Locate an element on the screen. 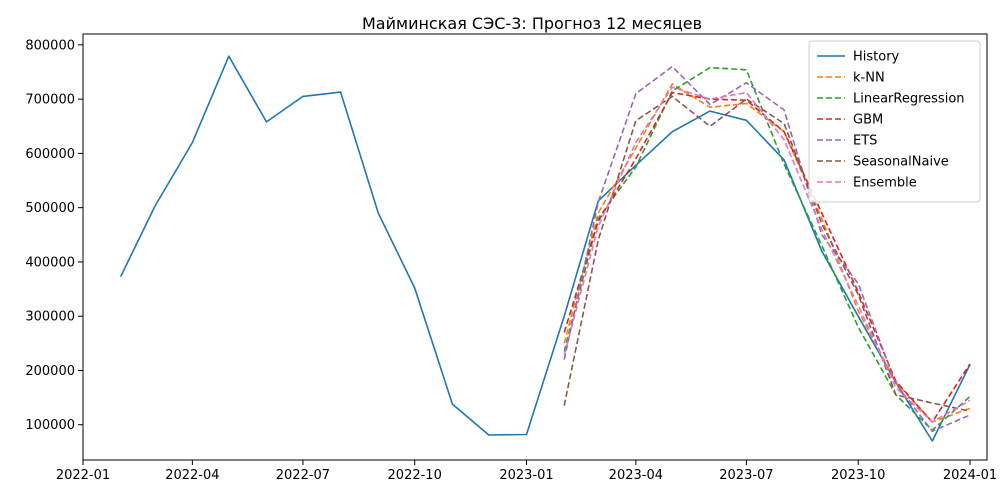 The image size is (1000, 504). y-tick-label: 800000 is located at coordinates (50, 45).